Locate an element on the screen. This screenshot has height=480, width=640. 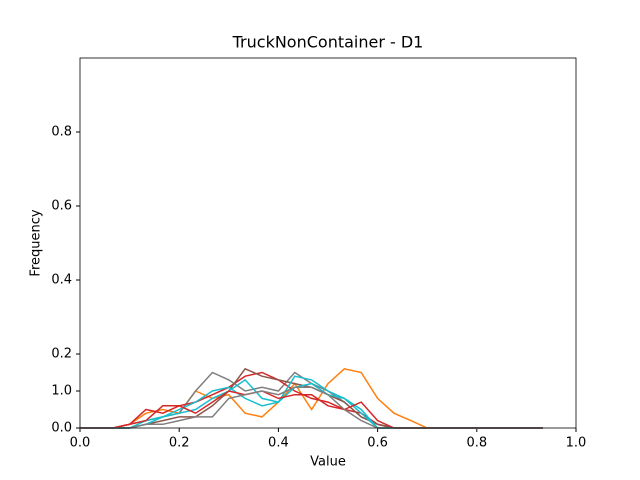
x-axis-label: Value is located at coordinates (328, 462).